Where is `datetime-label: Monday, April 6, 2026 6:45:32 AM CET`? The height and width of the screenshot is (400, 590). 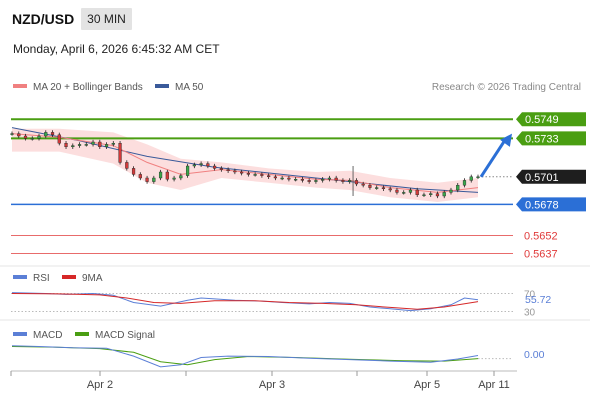
datetime-label: Monday, April 6, 2026 6:45:32 AM CET is located at coordinates (116, 49).